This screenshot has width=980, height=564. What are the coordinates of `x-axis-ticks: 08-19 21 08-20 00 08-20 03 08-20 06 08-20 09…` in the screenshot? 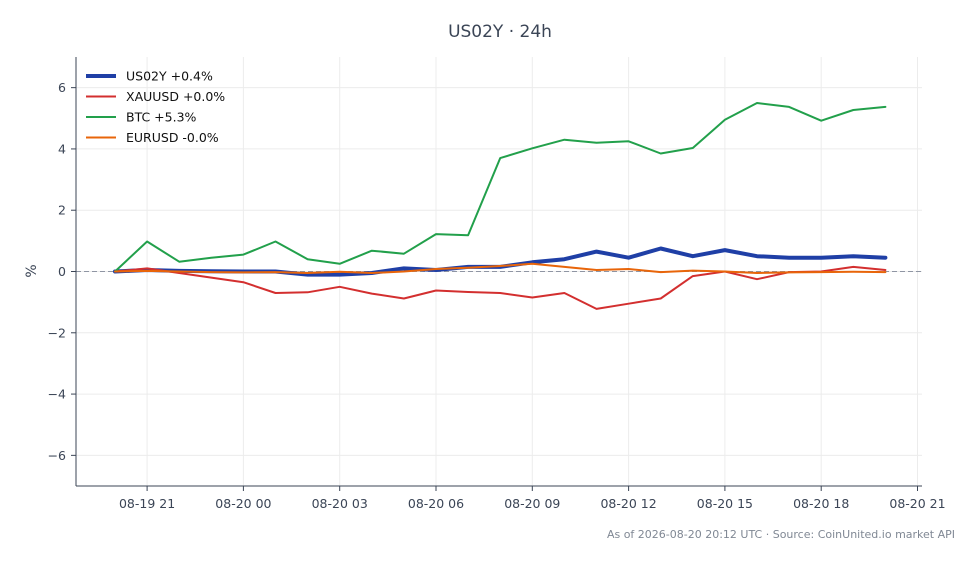 It's located at (532, 498).